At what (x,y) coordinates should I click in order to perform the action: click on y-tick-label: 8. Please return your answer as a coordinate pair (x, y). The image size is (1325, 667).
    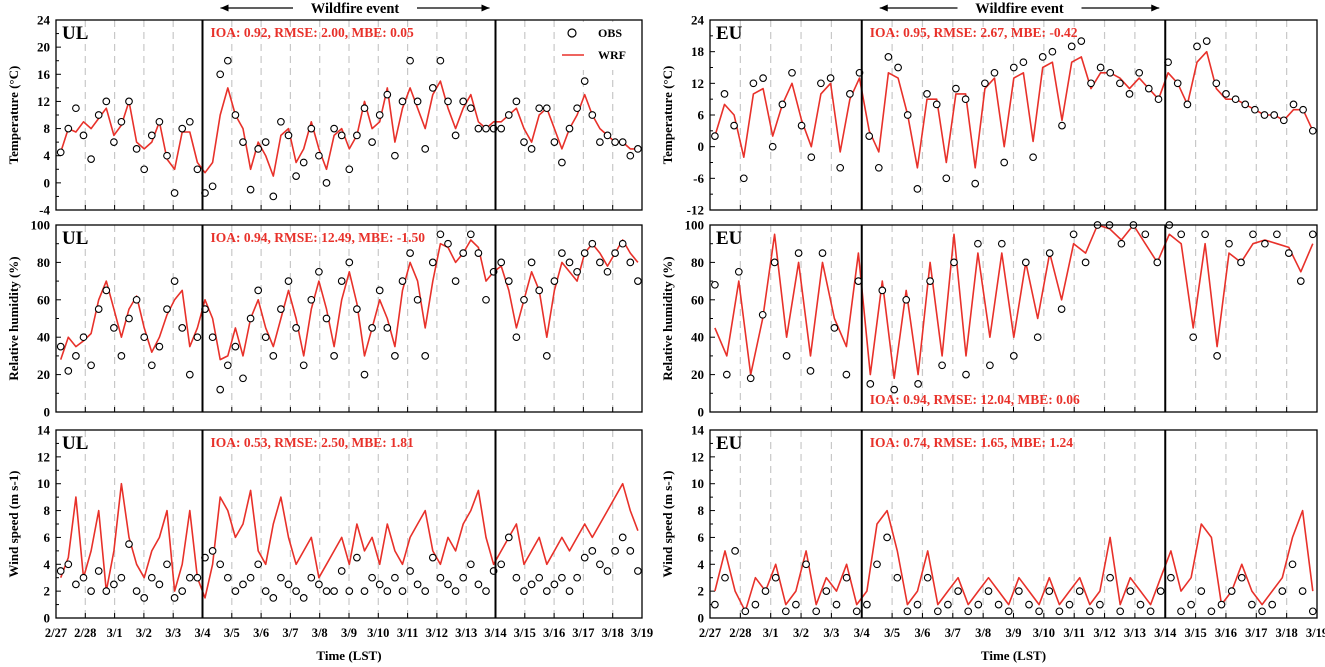
    Looking at the image, I should click on (701, 510).